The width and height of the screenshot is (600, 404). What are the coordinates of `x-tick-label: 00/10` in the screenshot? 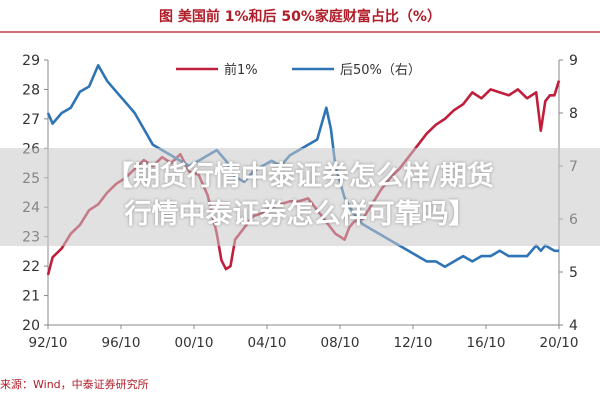 It's located at (194, 343).